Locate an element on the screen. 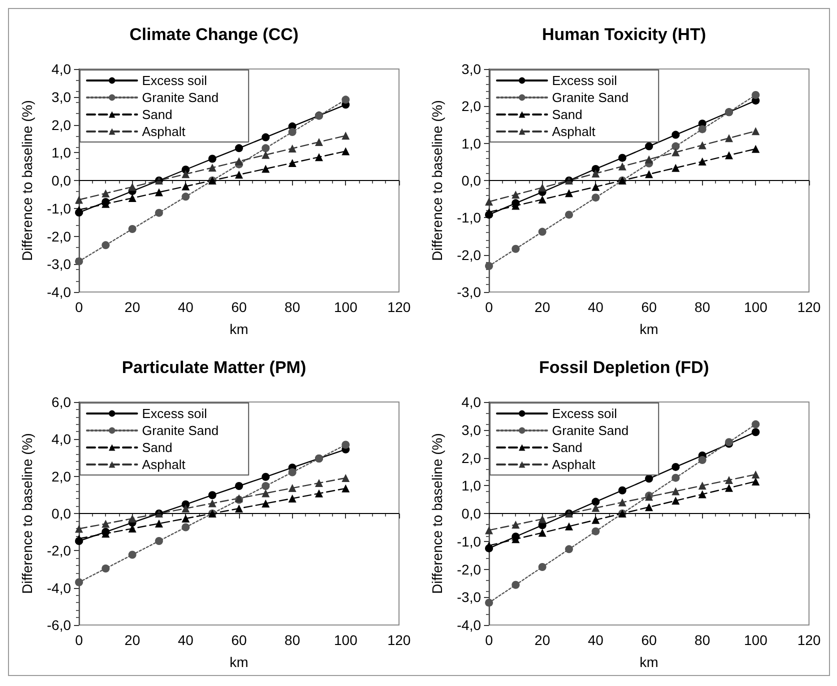 The height and width of the screenshot is (686, 837). x-tick-label: 40 is located at coordinates (186, 640).